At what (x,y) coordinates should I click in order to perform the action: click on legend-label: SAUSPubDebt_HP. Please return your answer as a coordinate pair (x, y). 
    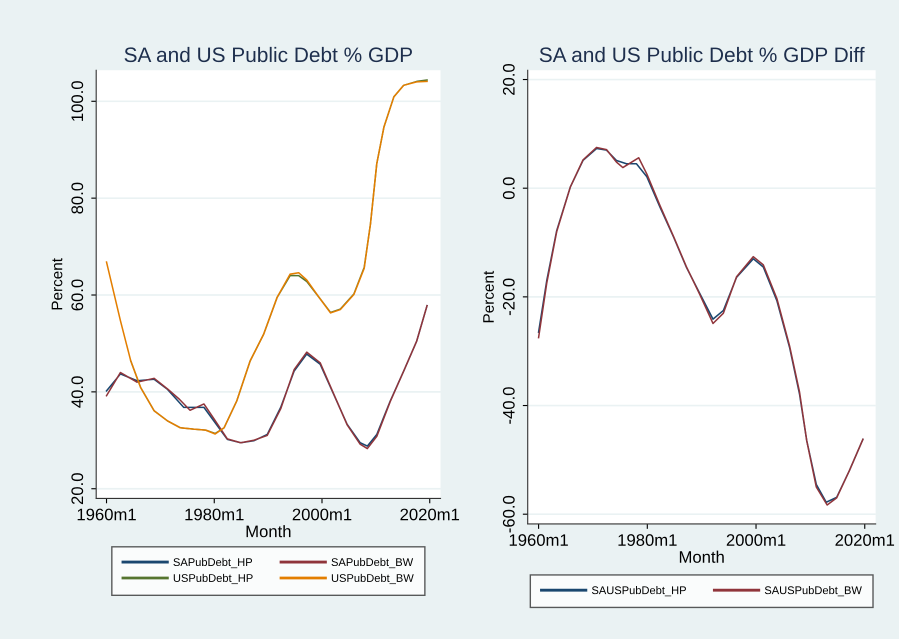
    Looking at the image, I should click on (639, 591).